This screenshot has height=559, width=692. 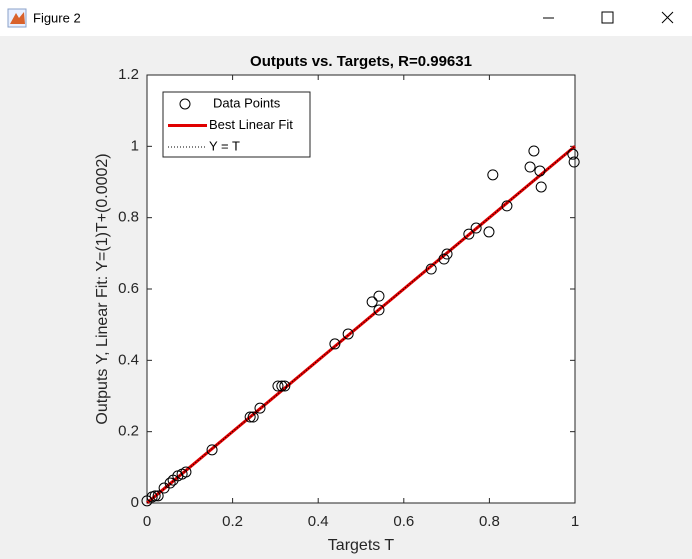 I want to click on x-tick-label: 0.8, so click(x=489, y=521).